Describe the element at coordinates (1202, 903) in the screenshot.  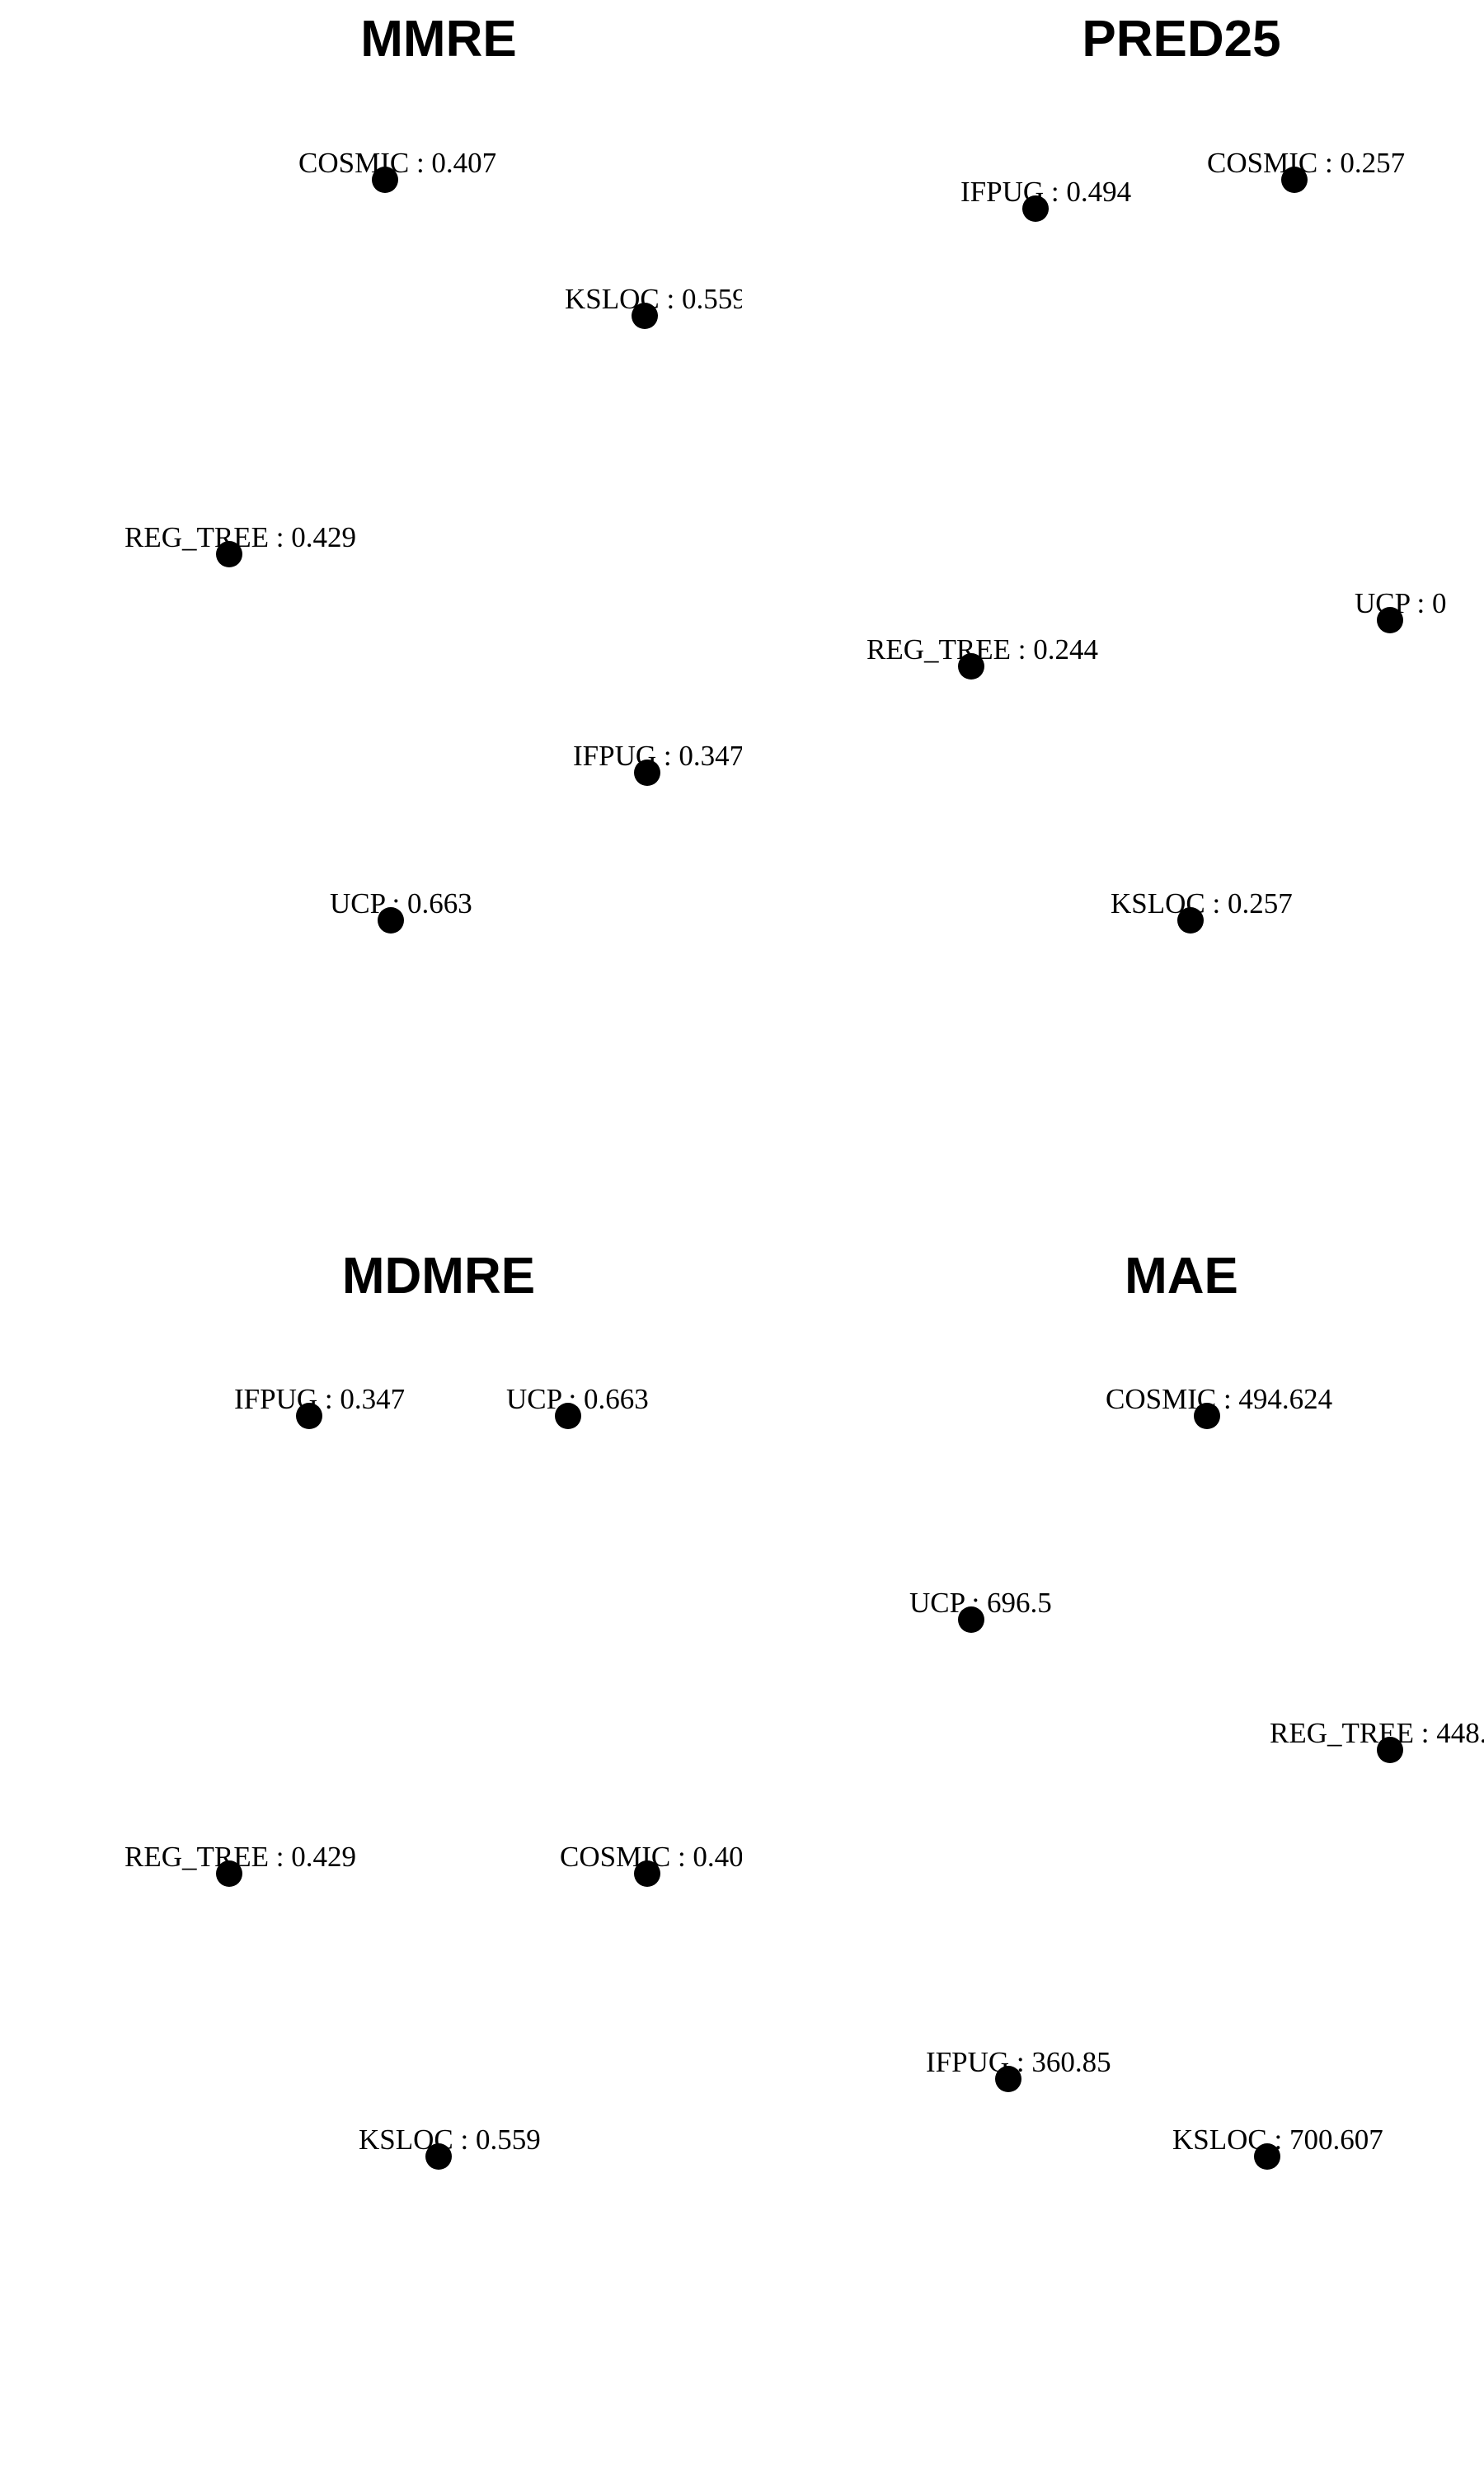
I see `point-label-ksloc: KSLOC : 0.257` at that location.